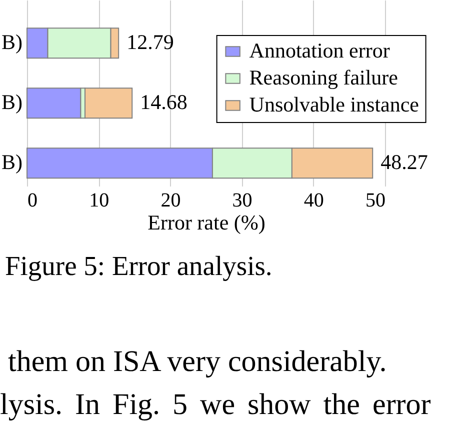 Image resolution: width=453 pixels, height=422 pixels. I want to click on total-label: 48.27, so click(404, 162).